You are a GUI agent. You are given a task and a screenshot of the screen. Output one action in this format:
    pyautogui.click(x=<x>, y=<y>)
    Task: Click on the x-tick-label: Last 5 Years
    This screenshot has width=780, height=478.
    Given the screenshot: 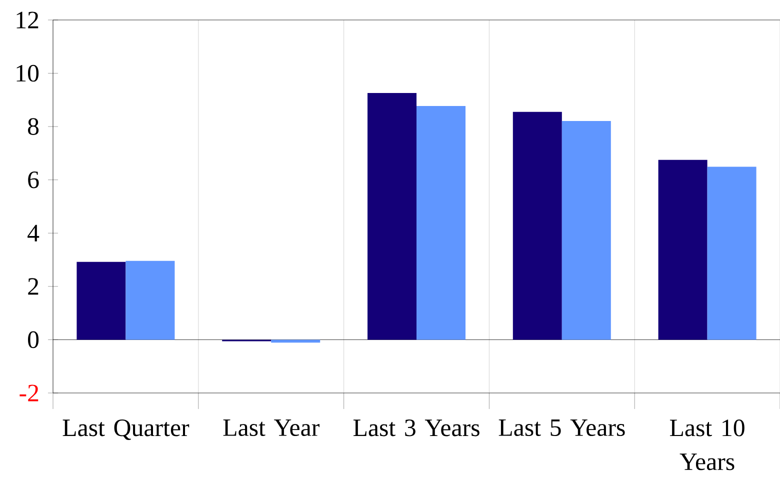 What is the action you would take?
    pyautogui.click(x=561, y=427)
    